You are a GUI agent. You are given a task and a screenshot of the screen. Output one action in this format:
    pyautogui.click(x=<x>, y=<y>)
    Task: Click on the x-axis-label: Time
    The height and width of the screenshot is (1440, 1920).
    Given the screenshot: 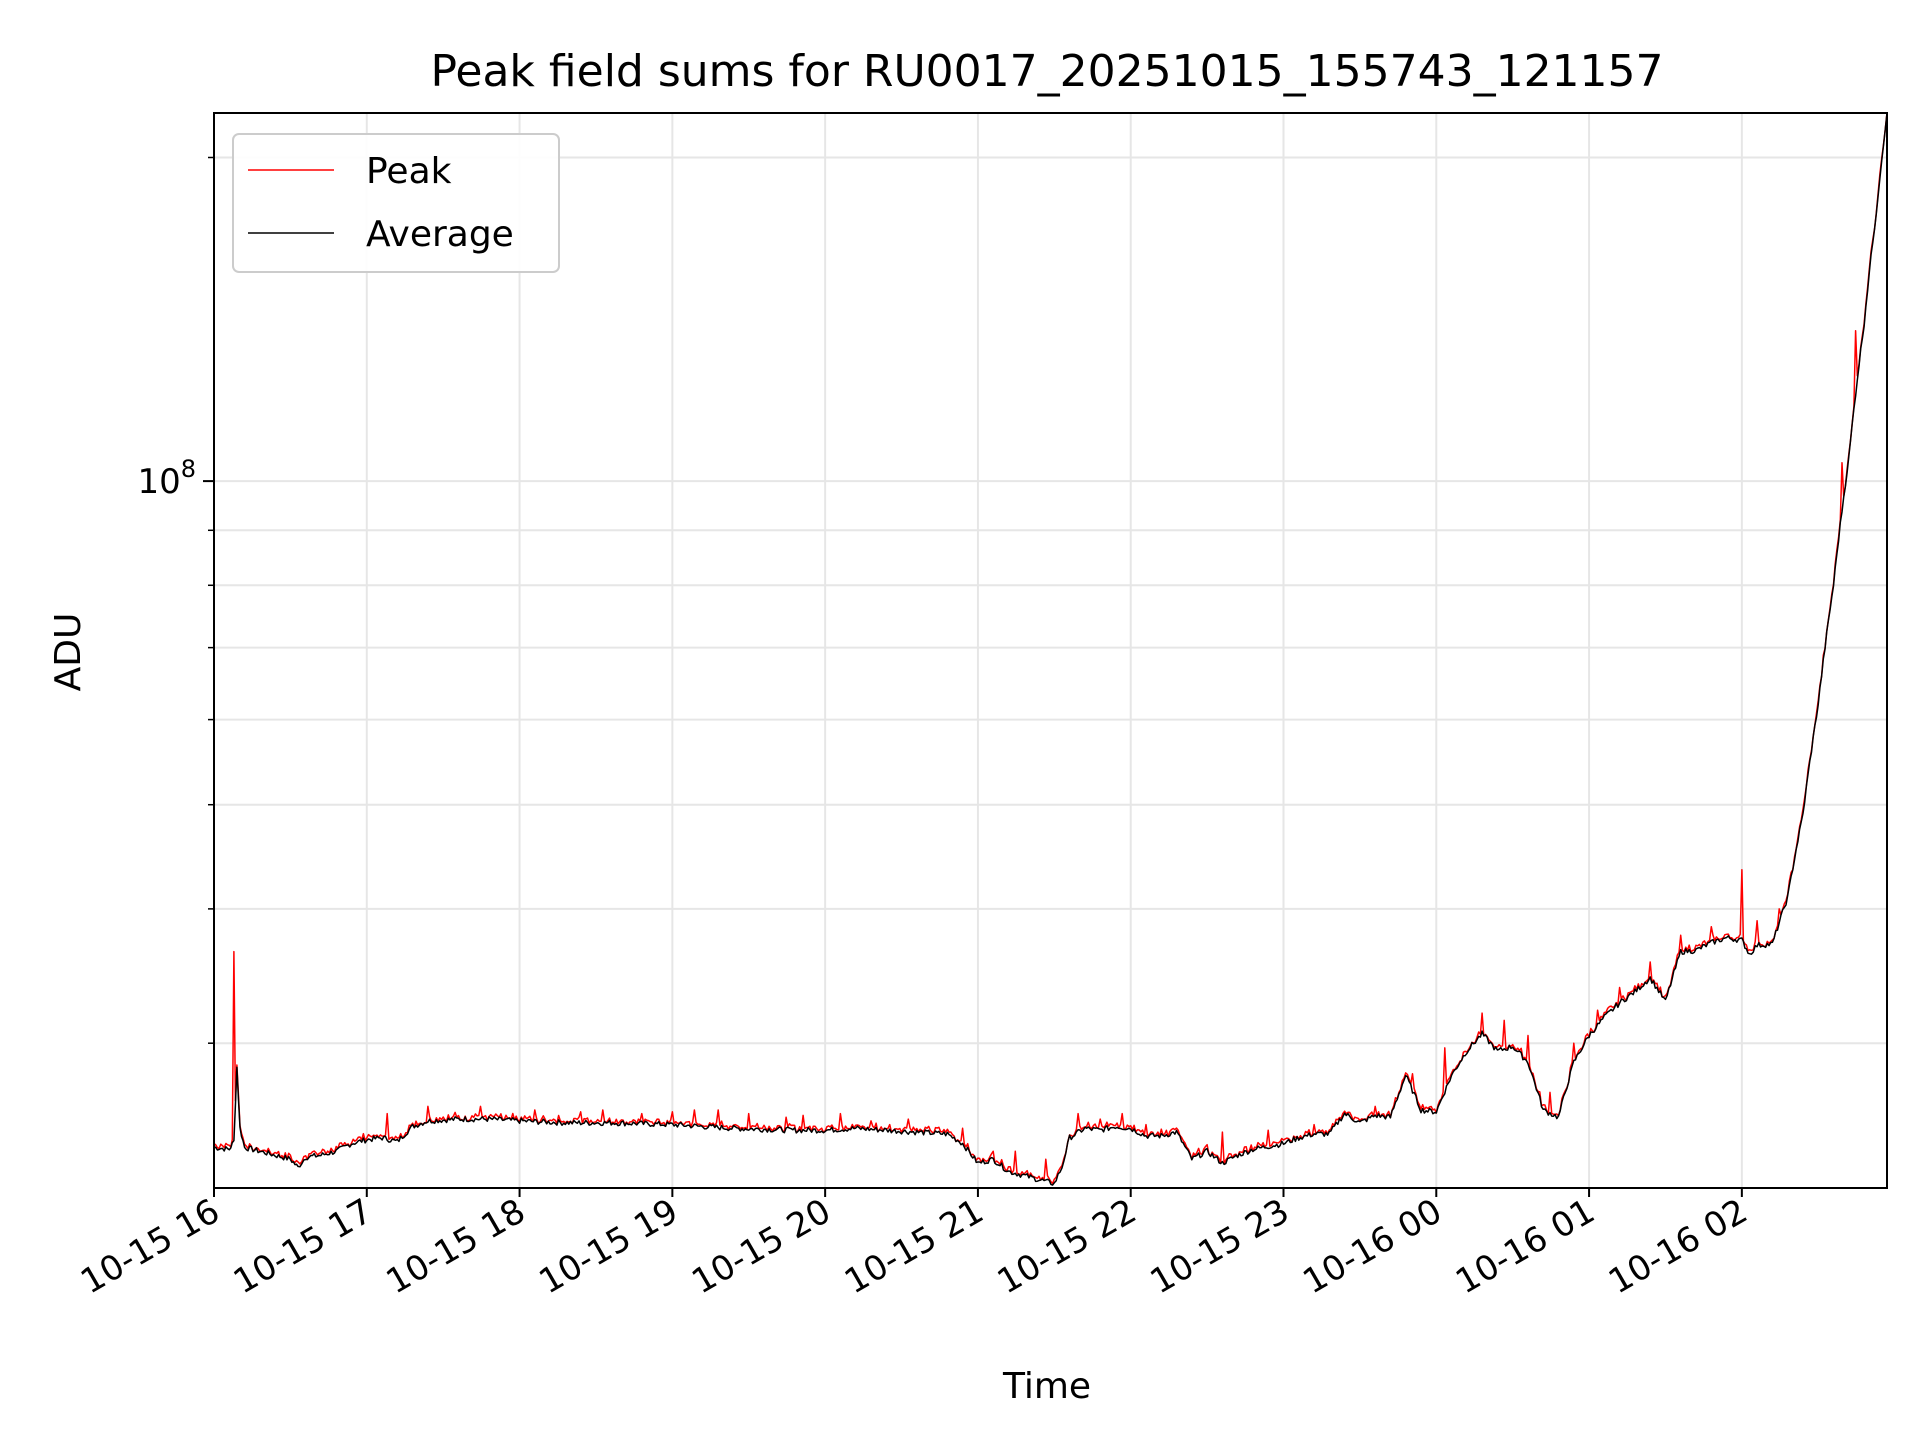 What is the action you would take?
    pyautogui.click(x=1046, y=1386)
    